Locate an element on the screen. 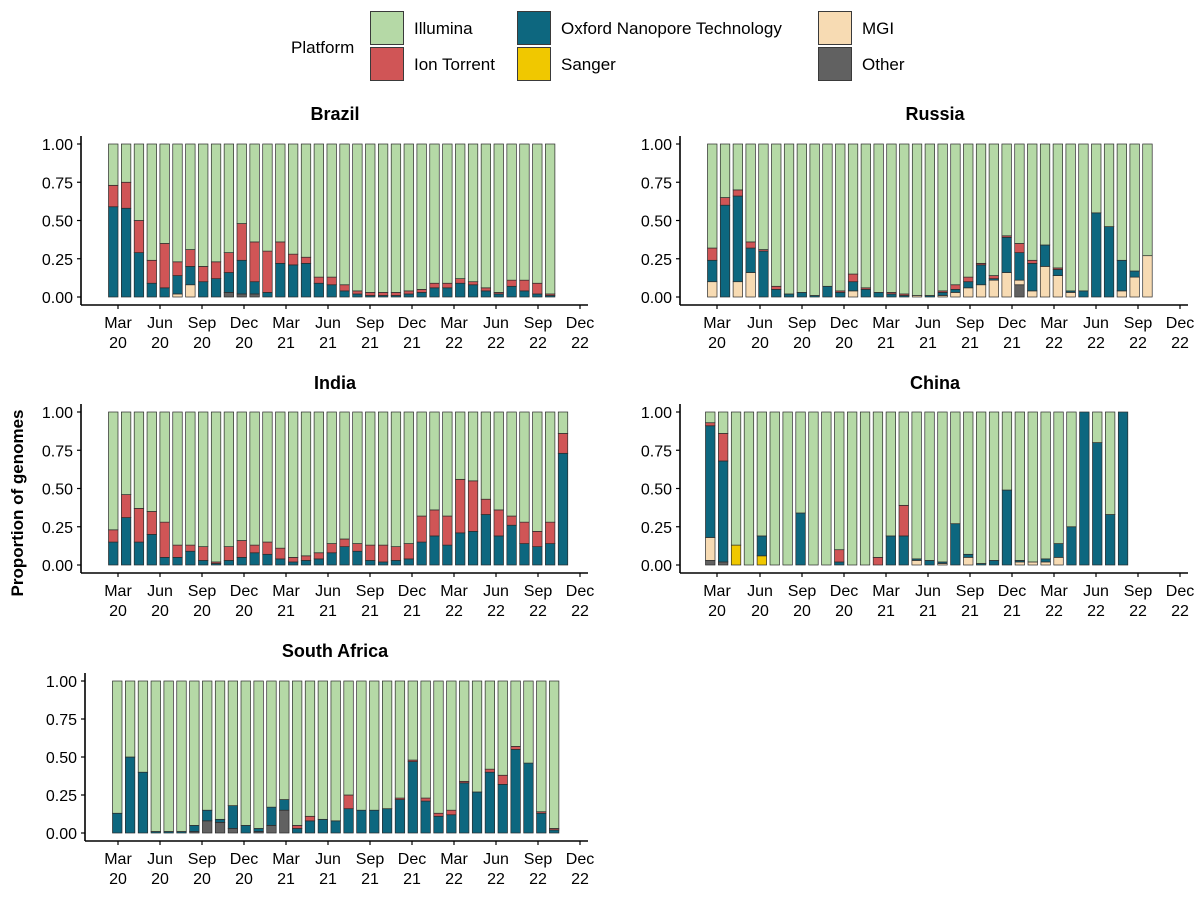 This screenshot has height=900, width=1200. y-tick-label: 1.00 is located at coordinates (61, 682).